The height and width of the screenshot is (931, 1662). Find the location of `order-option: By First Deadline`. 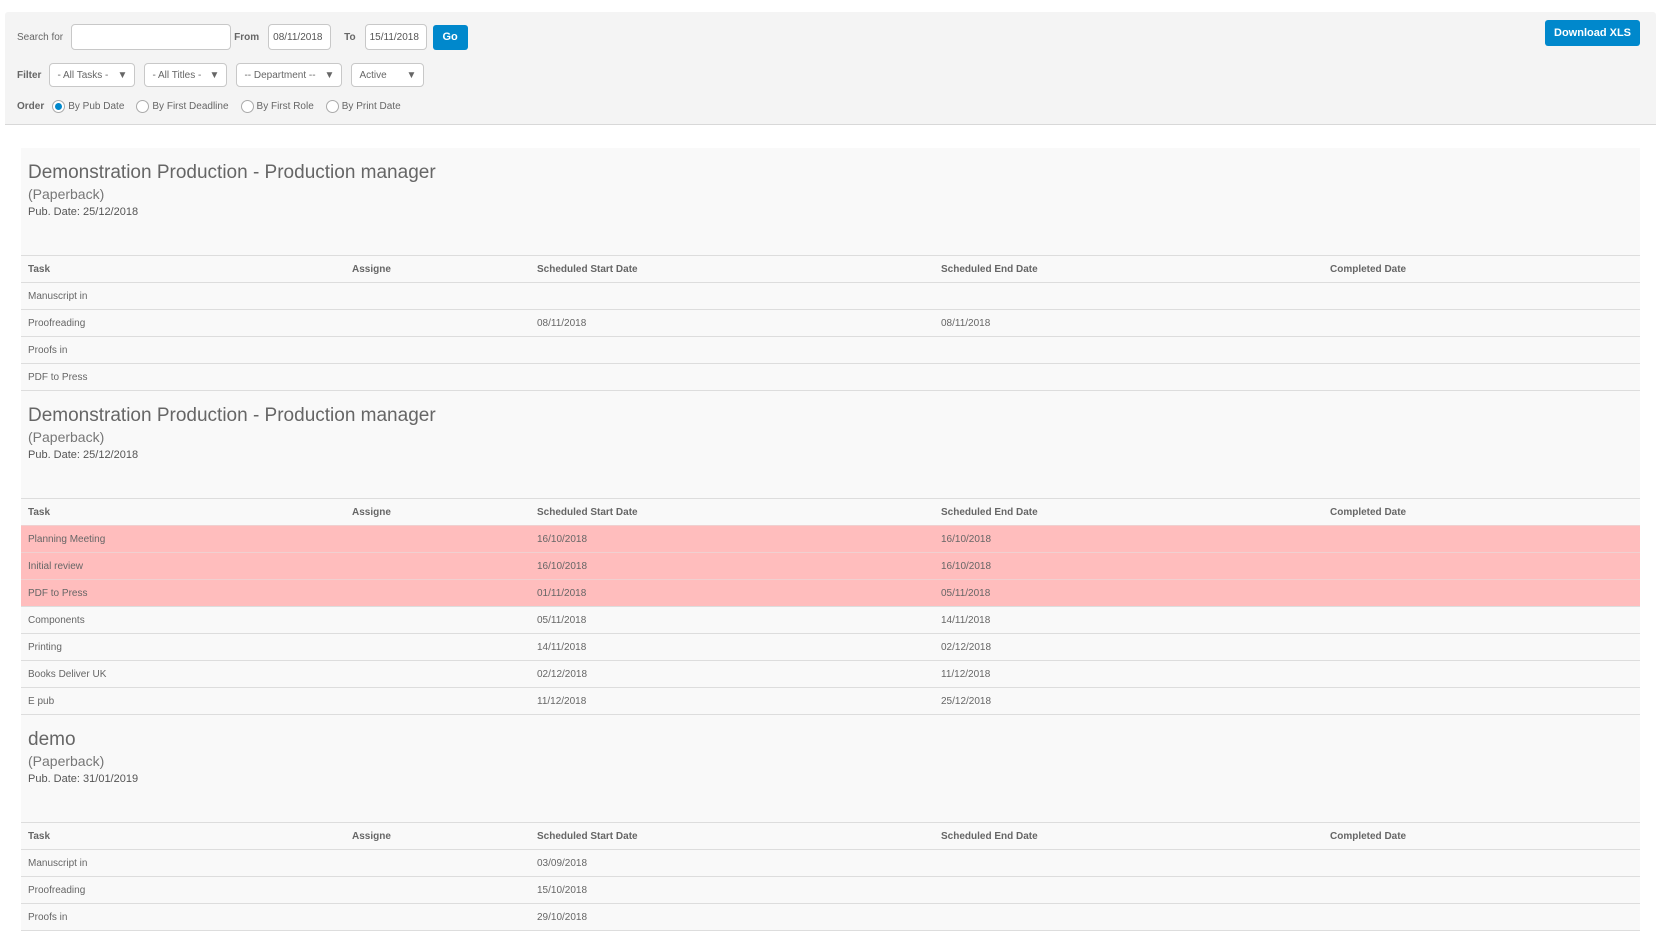

order-option: By First Deadline is located at coordinates (182, 106).